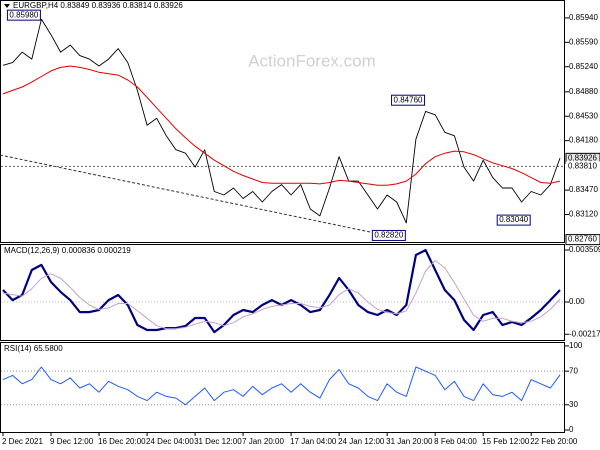 The height and width of the screenshot is (450, 600). Describe the element at coordinates (583, 91) in the screenshot. I see `y-tick-label: 0.84880` at that location.